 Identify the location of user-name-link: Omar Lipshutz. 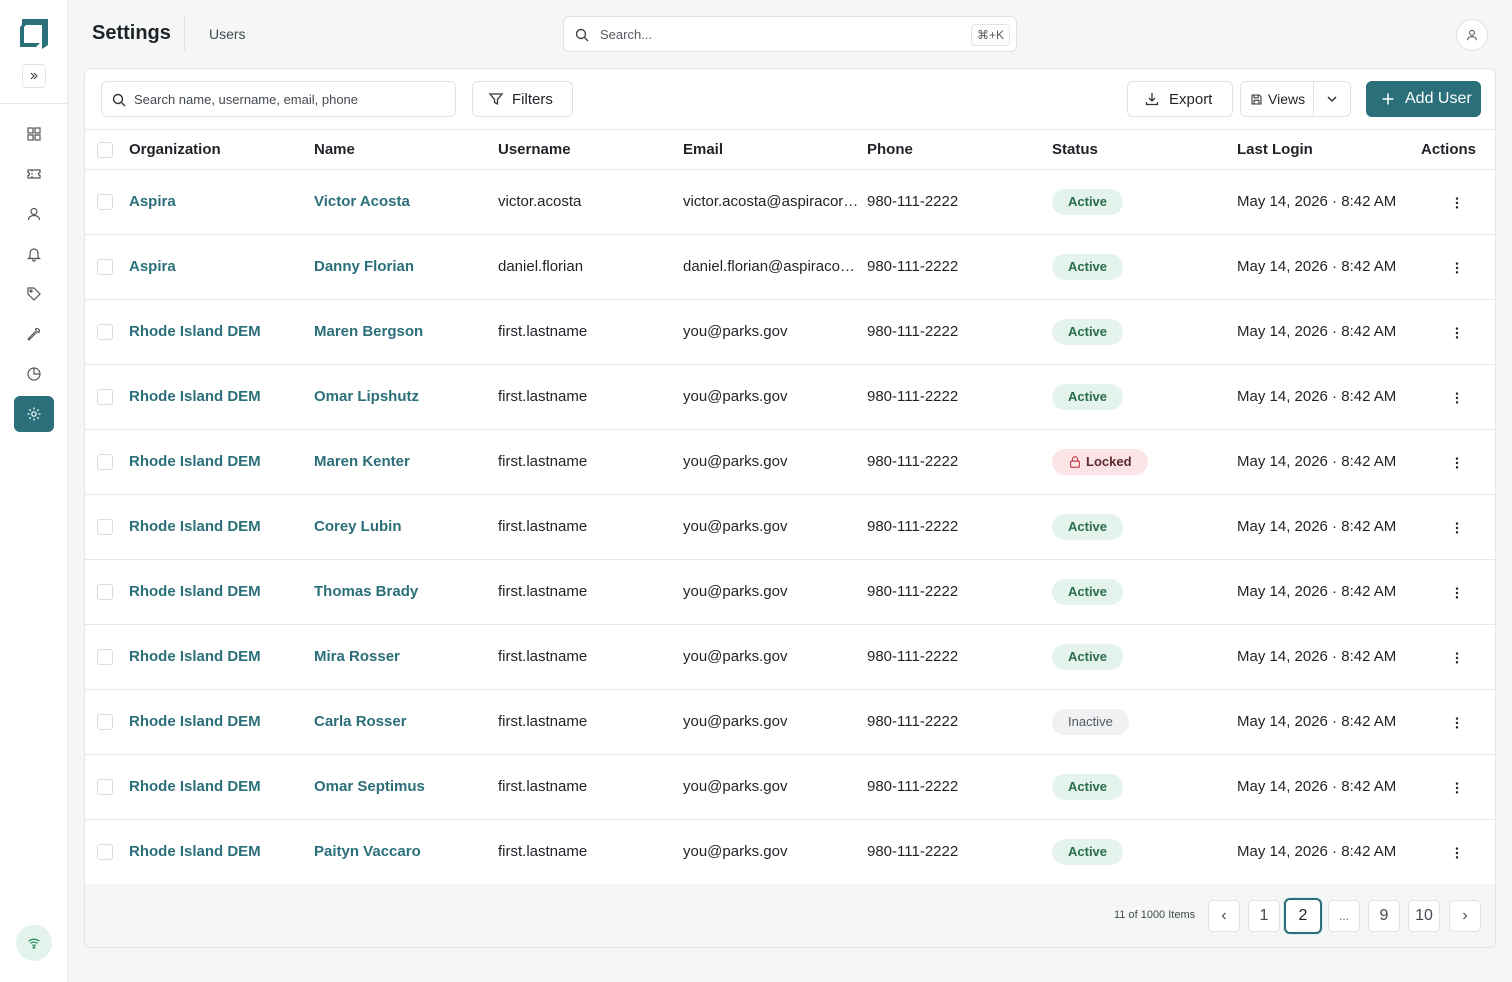
(367, 396).